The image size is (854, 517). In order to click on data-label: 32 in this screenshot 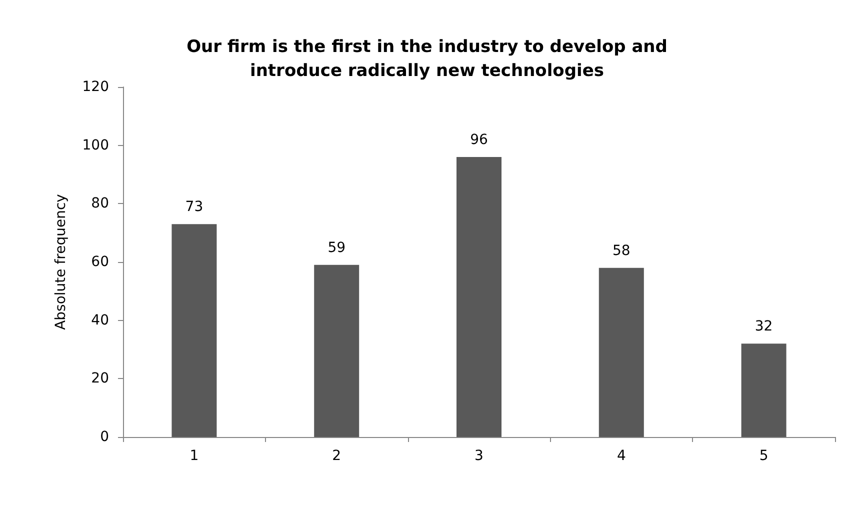, I will do `click(763, 326)`.